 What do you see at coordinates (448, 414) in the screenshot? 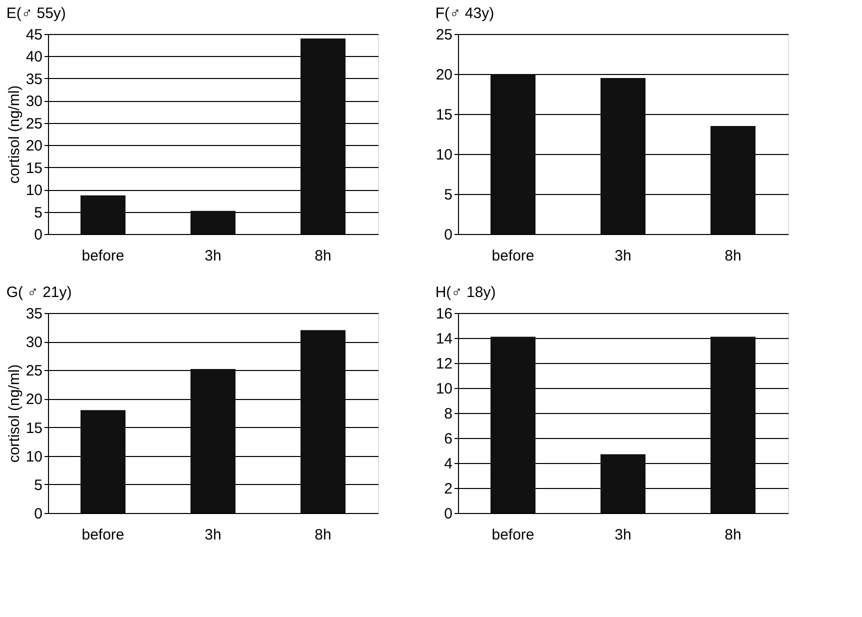
I see `y-tick-label: 8` at bounding box center [448, 414].